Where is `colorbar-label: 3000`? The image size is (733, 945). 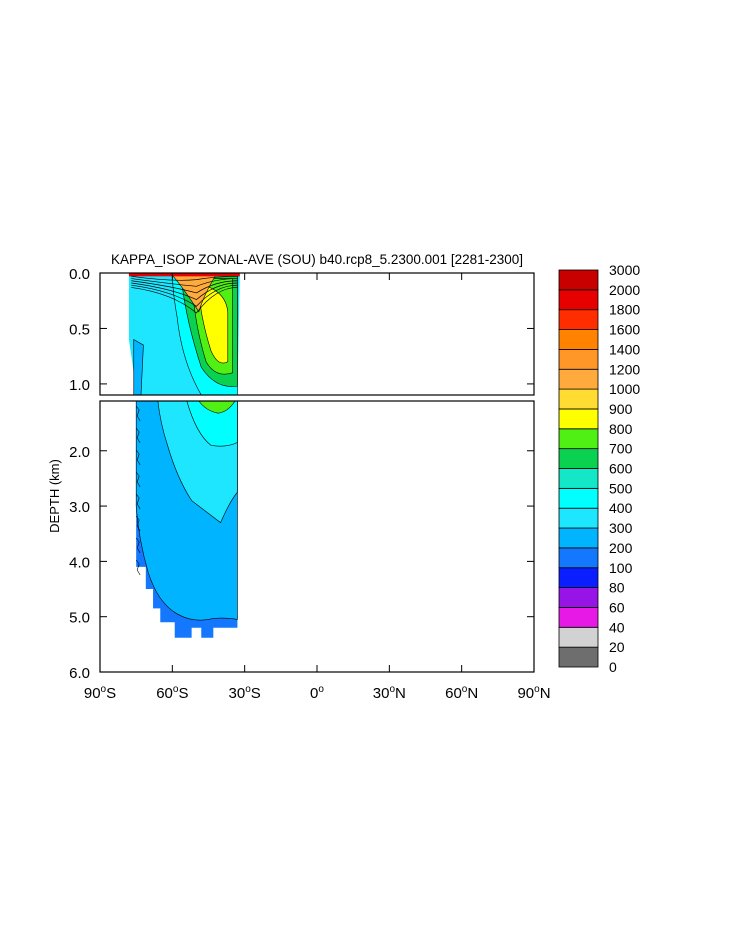 colorbar-label: 3000 is located at coordinates (624, 270).